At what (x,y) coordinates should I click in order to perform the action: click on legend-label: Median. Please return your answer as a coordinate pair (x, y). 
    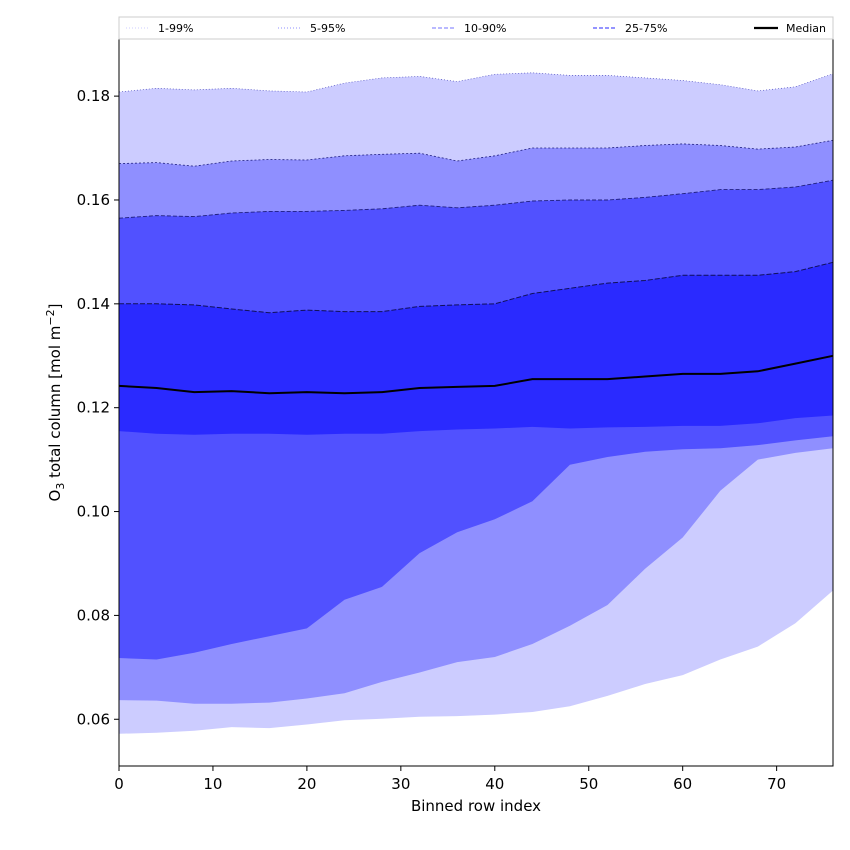
    Looking at the image, I should click on (806, 28).